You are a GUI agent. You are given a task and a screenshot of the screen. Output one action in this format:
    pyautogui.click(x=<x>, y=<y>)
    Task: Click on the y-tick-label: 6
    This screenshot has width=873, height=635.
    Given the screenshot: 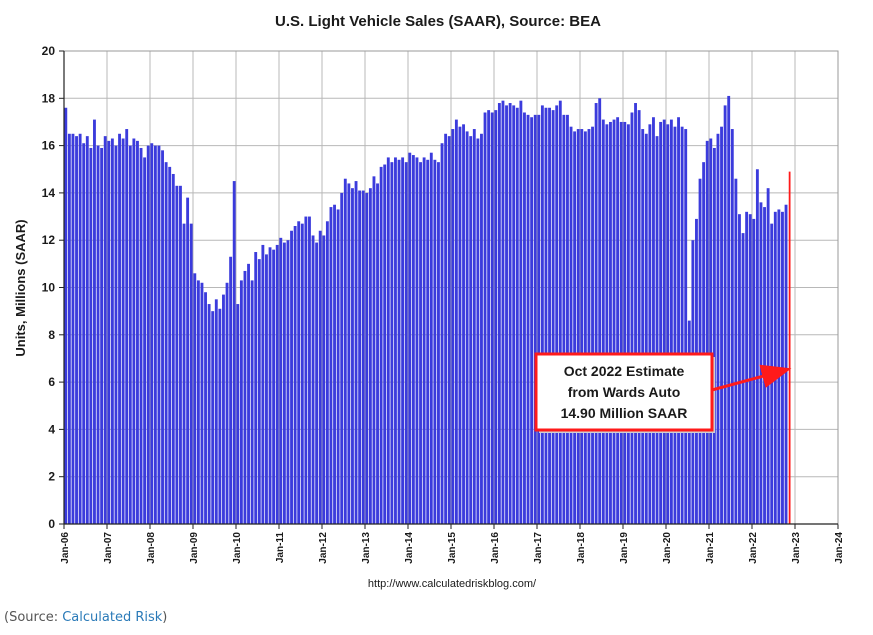 What is the action you would take?
    pyautogui.click(x=51, y=382)
    